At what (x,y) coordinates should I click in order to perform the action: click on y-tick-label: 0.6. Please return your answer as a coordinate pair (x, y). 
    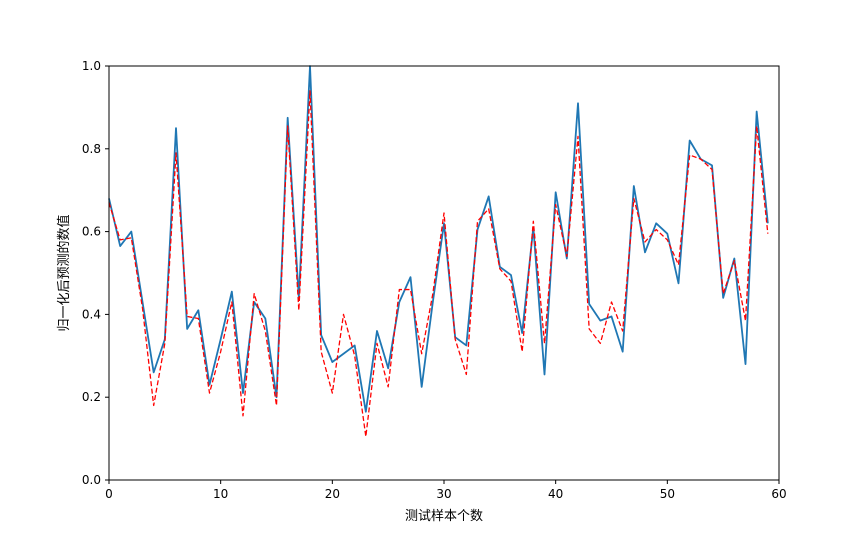
    Looking at the image, I should click on (91, 232).